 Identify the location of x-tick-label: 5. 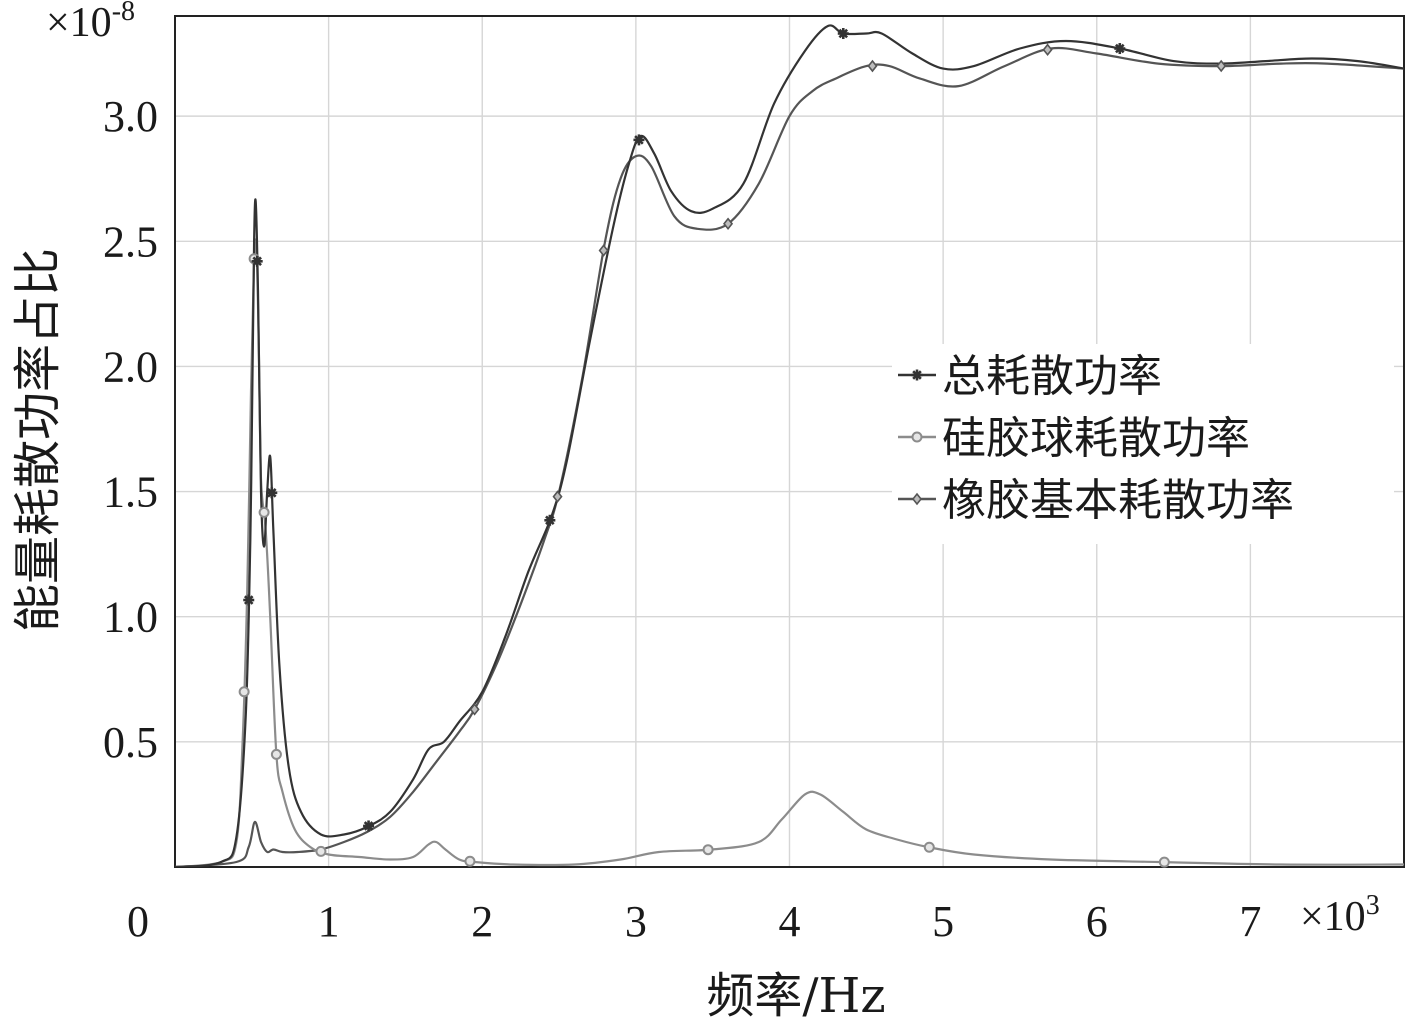
(943, 921).